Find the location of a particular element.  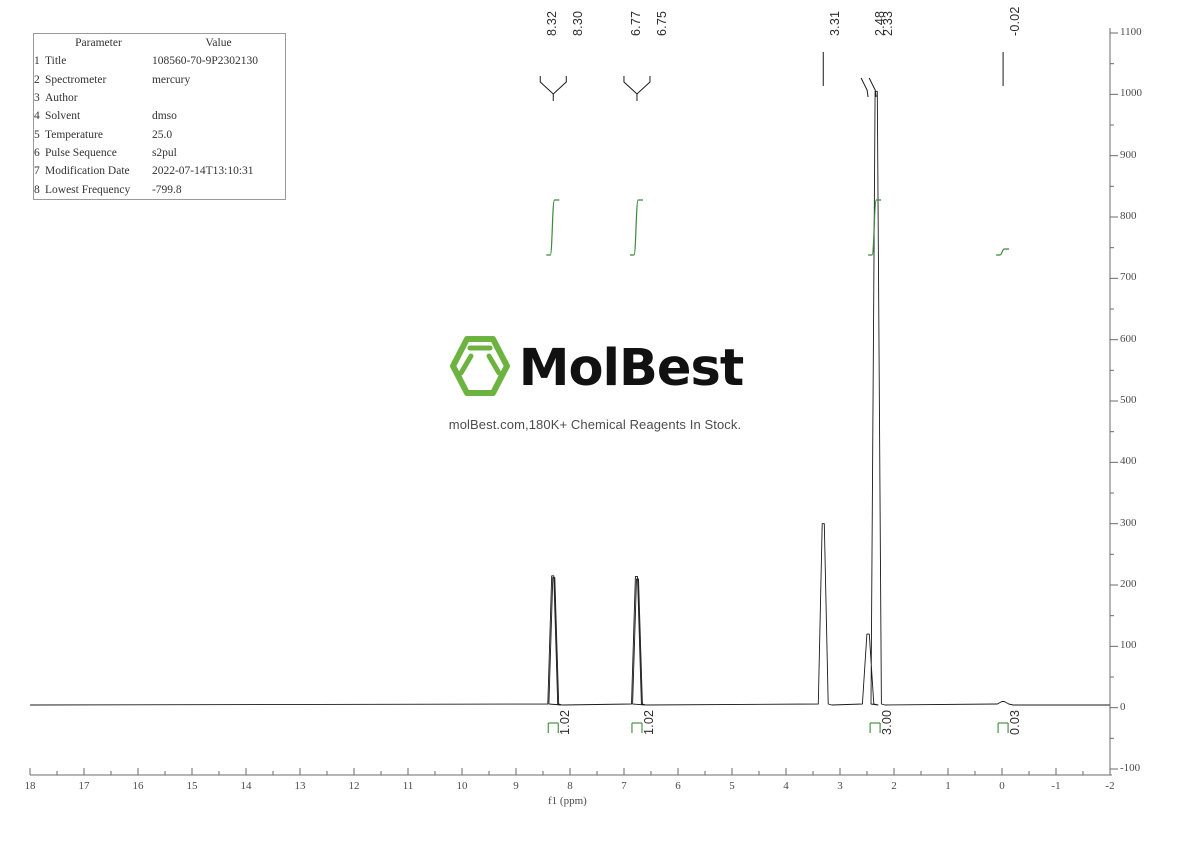

y-axis-tick-label: 500 is located at coordinates (1128, 400).